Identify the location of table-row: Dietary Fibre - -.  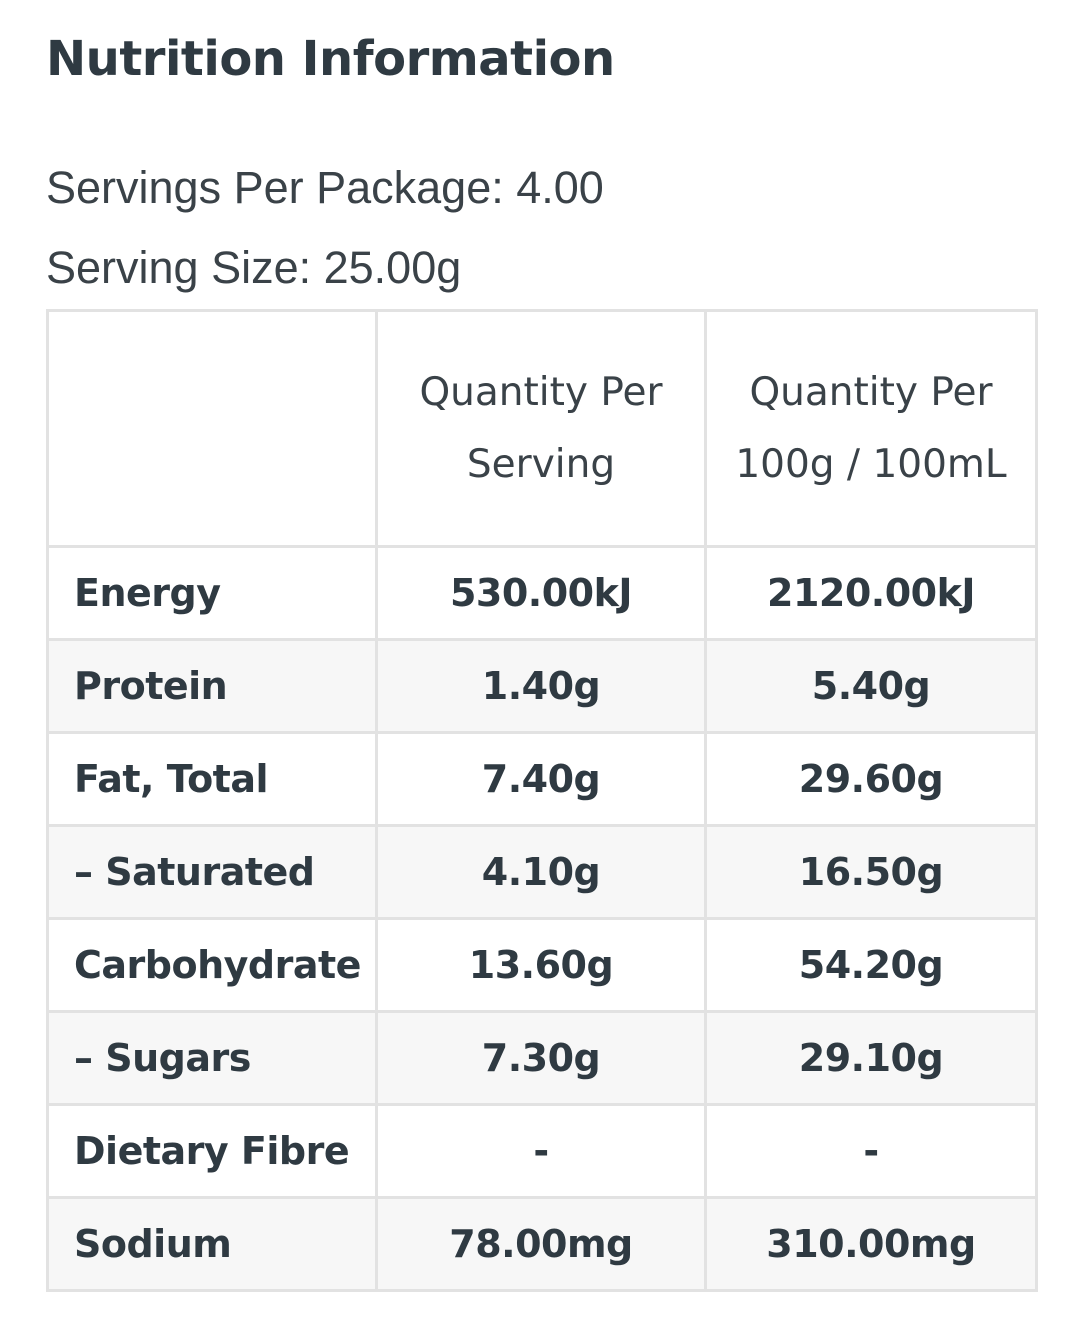
(542, 1151).